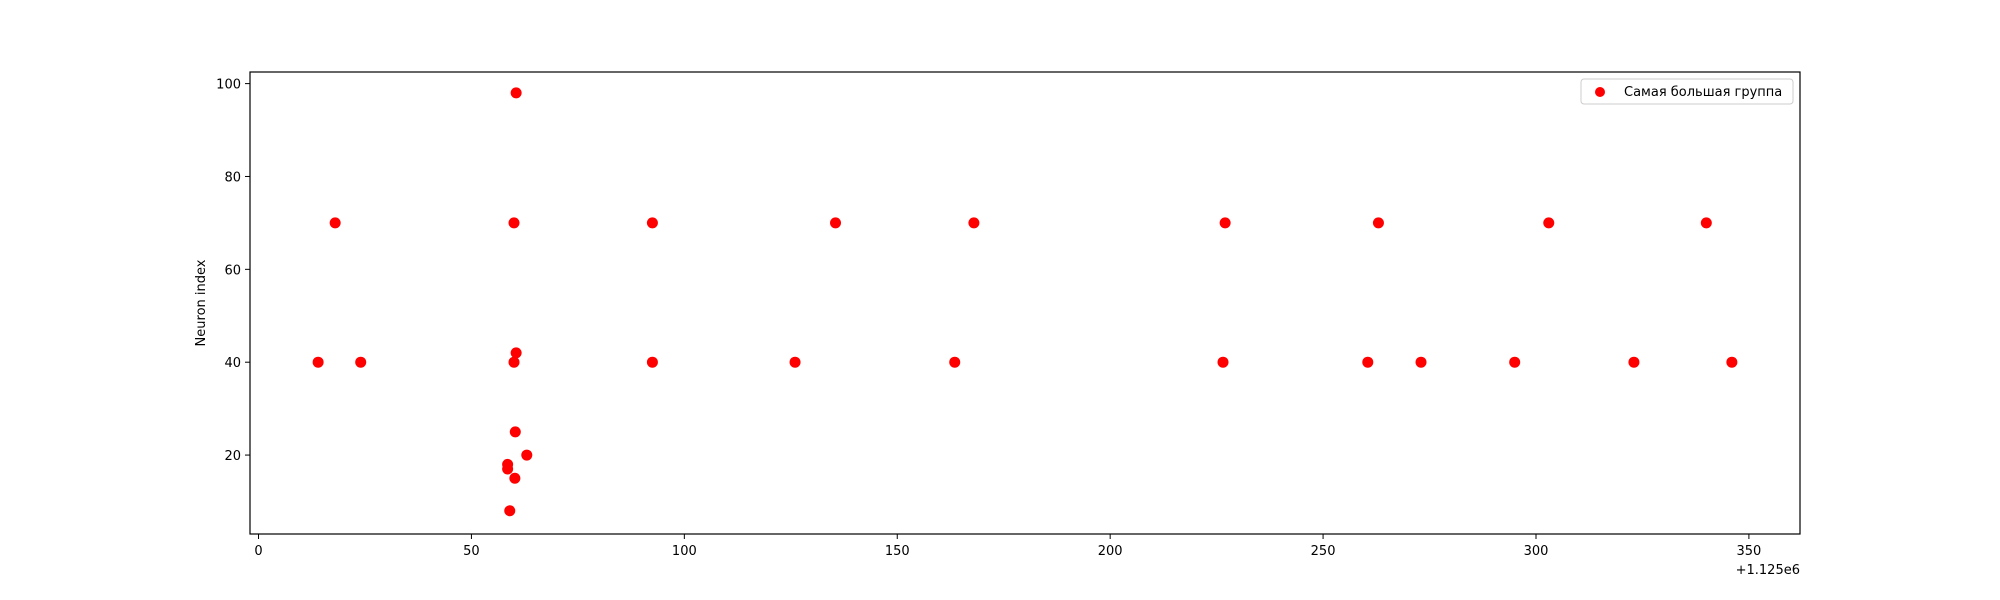 The width and height of the screenshot is (2000, 600). I want to click on x-tick-label: 0, so click(258, 551).